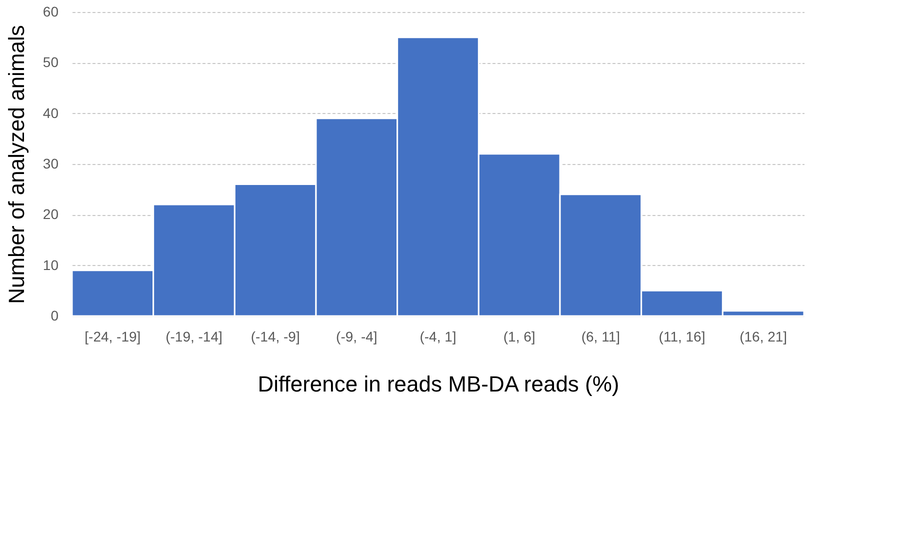 The height and width of the screenshot is (542, 915). Describe the element at coordinates (275, 336) in the screenshot. I see `x-tick-label: (-14, -9]` at that location.